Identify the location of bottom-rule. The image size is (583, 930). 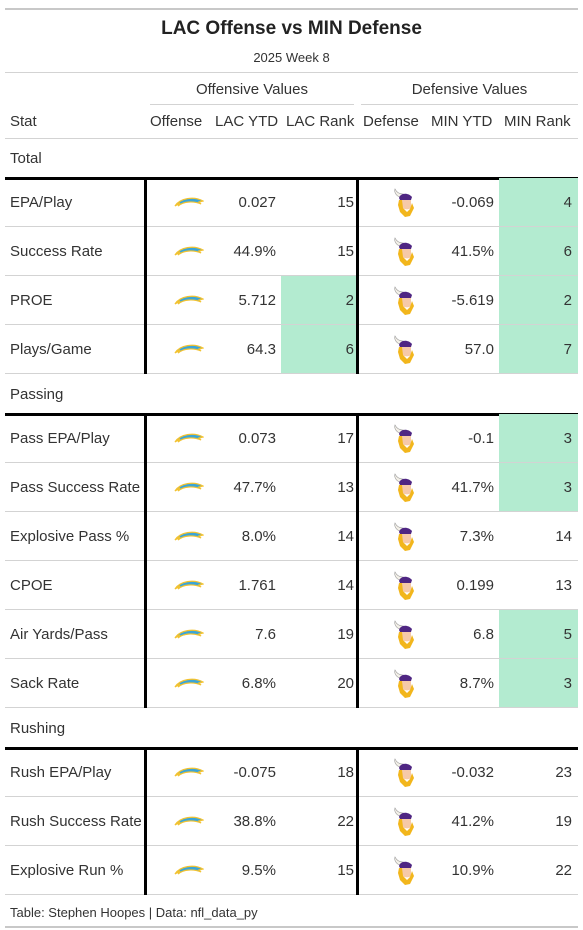
(291, 927).